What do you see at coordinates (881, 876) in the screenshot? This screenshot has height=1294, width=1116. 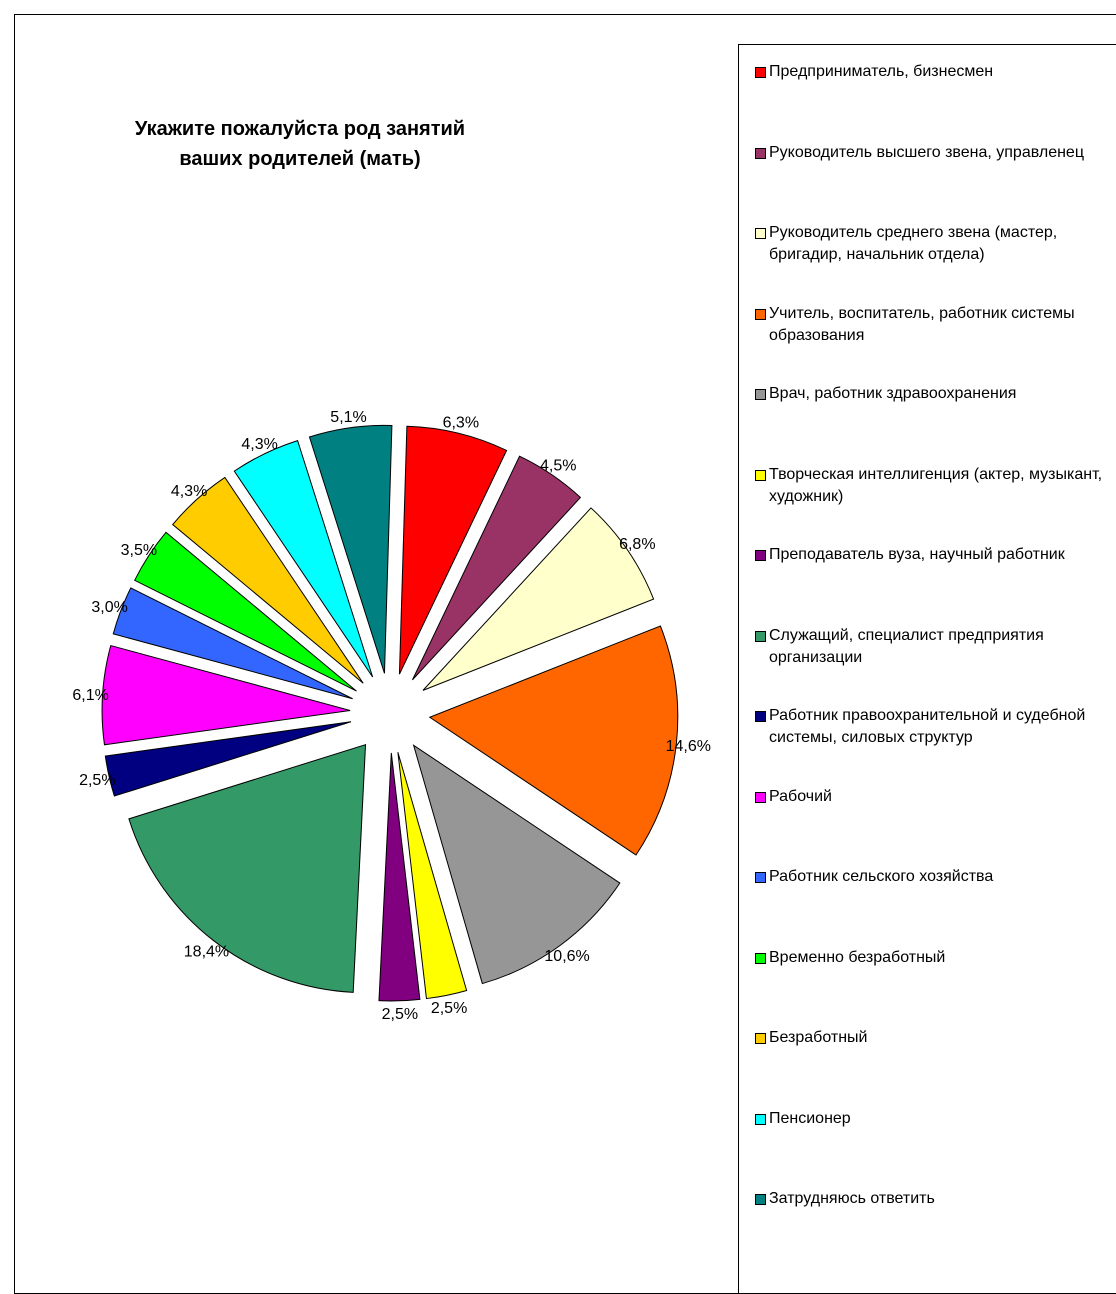 I see `legend-label: Работник сельского хозяйства` at bounding box center [881, 876].